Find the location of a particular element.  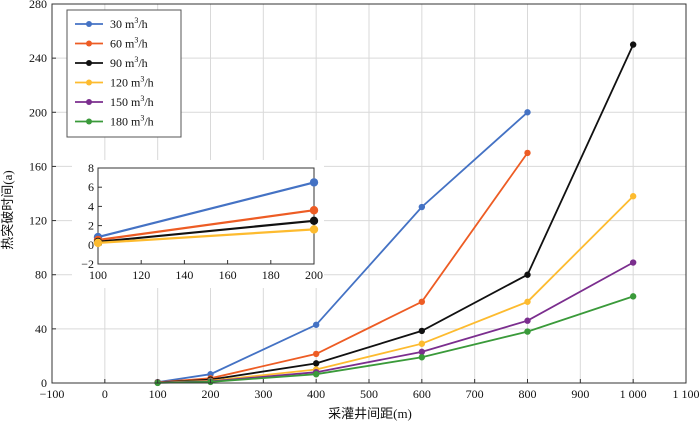

y-axis-title: 热突破时间(a) is located at coordinates (7, 209).